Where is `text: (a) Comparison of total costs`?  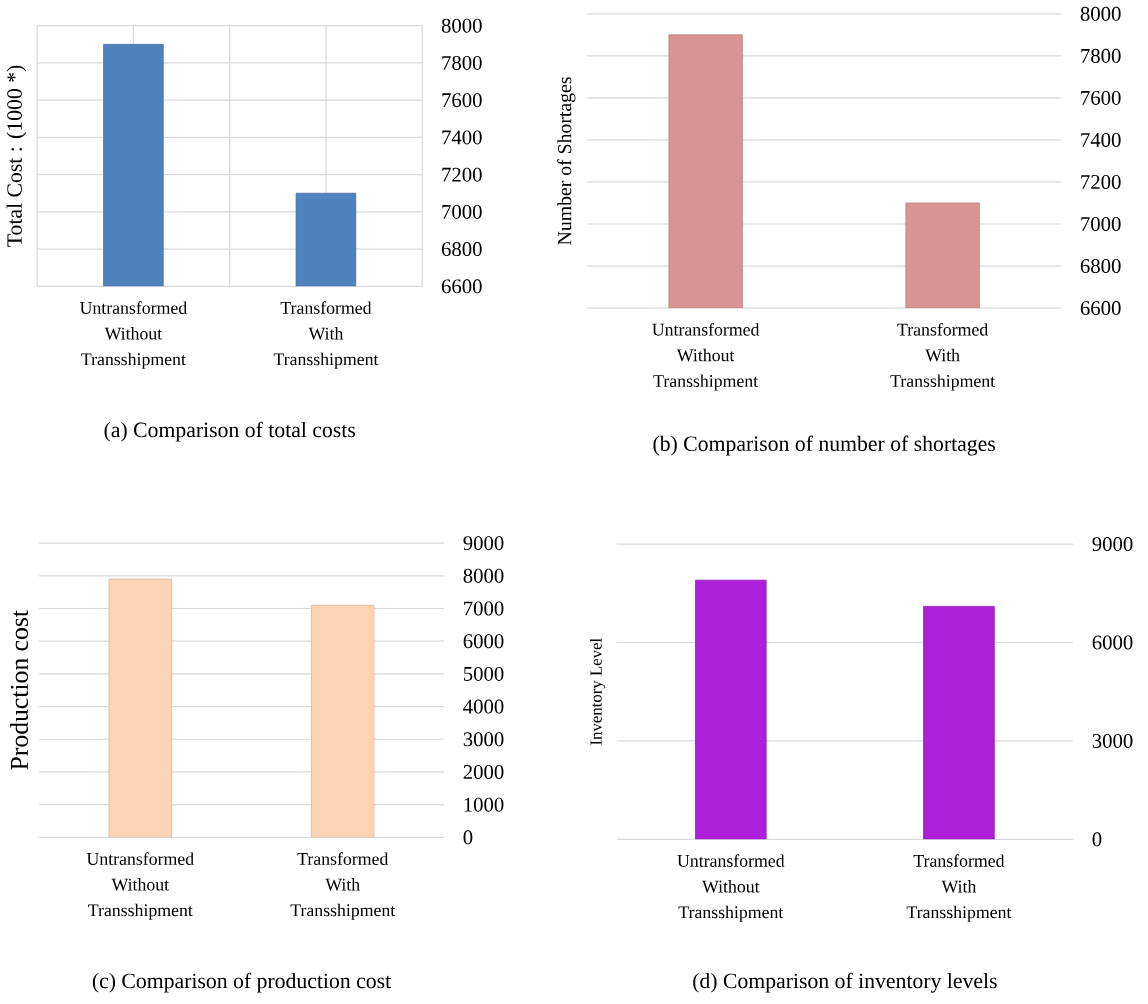
text: (a) Comparison of total costs is located at coordinates (229, 431).